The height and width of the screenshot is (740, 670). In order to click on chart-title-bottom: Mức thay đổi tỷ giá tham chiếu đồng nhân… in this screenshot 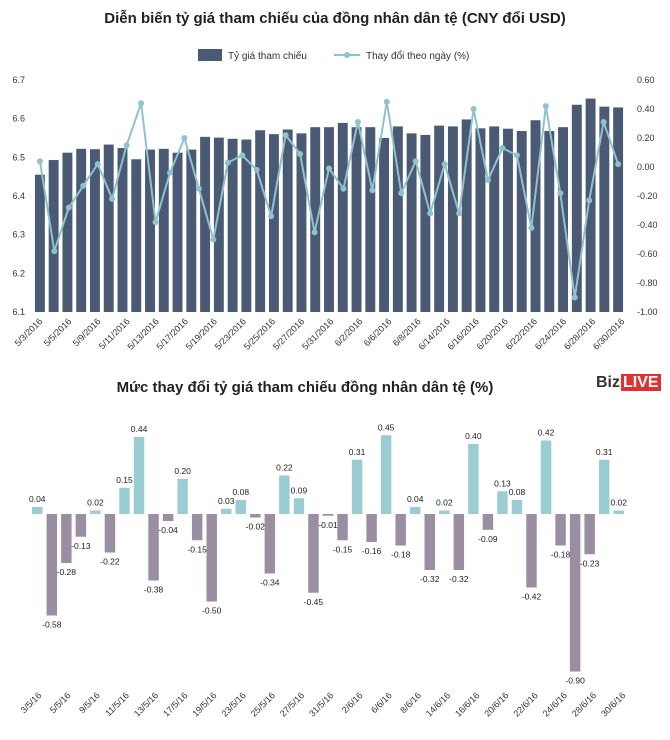, I will do `click(305, 387)`.